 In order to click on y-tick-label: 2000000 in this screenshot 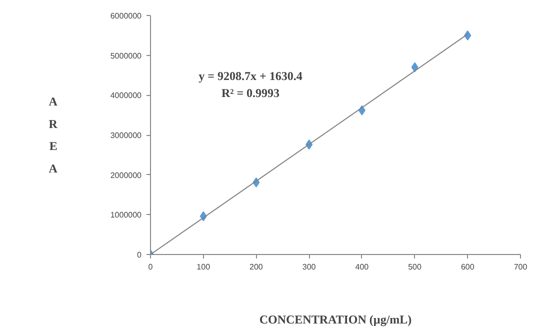, I will do `click(126, 175)`.